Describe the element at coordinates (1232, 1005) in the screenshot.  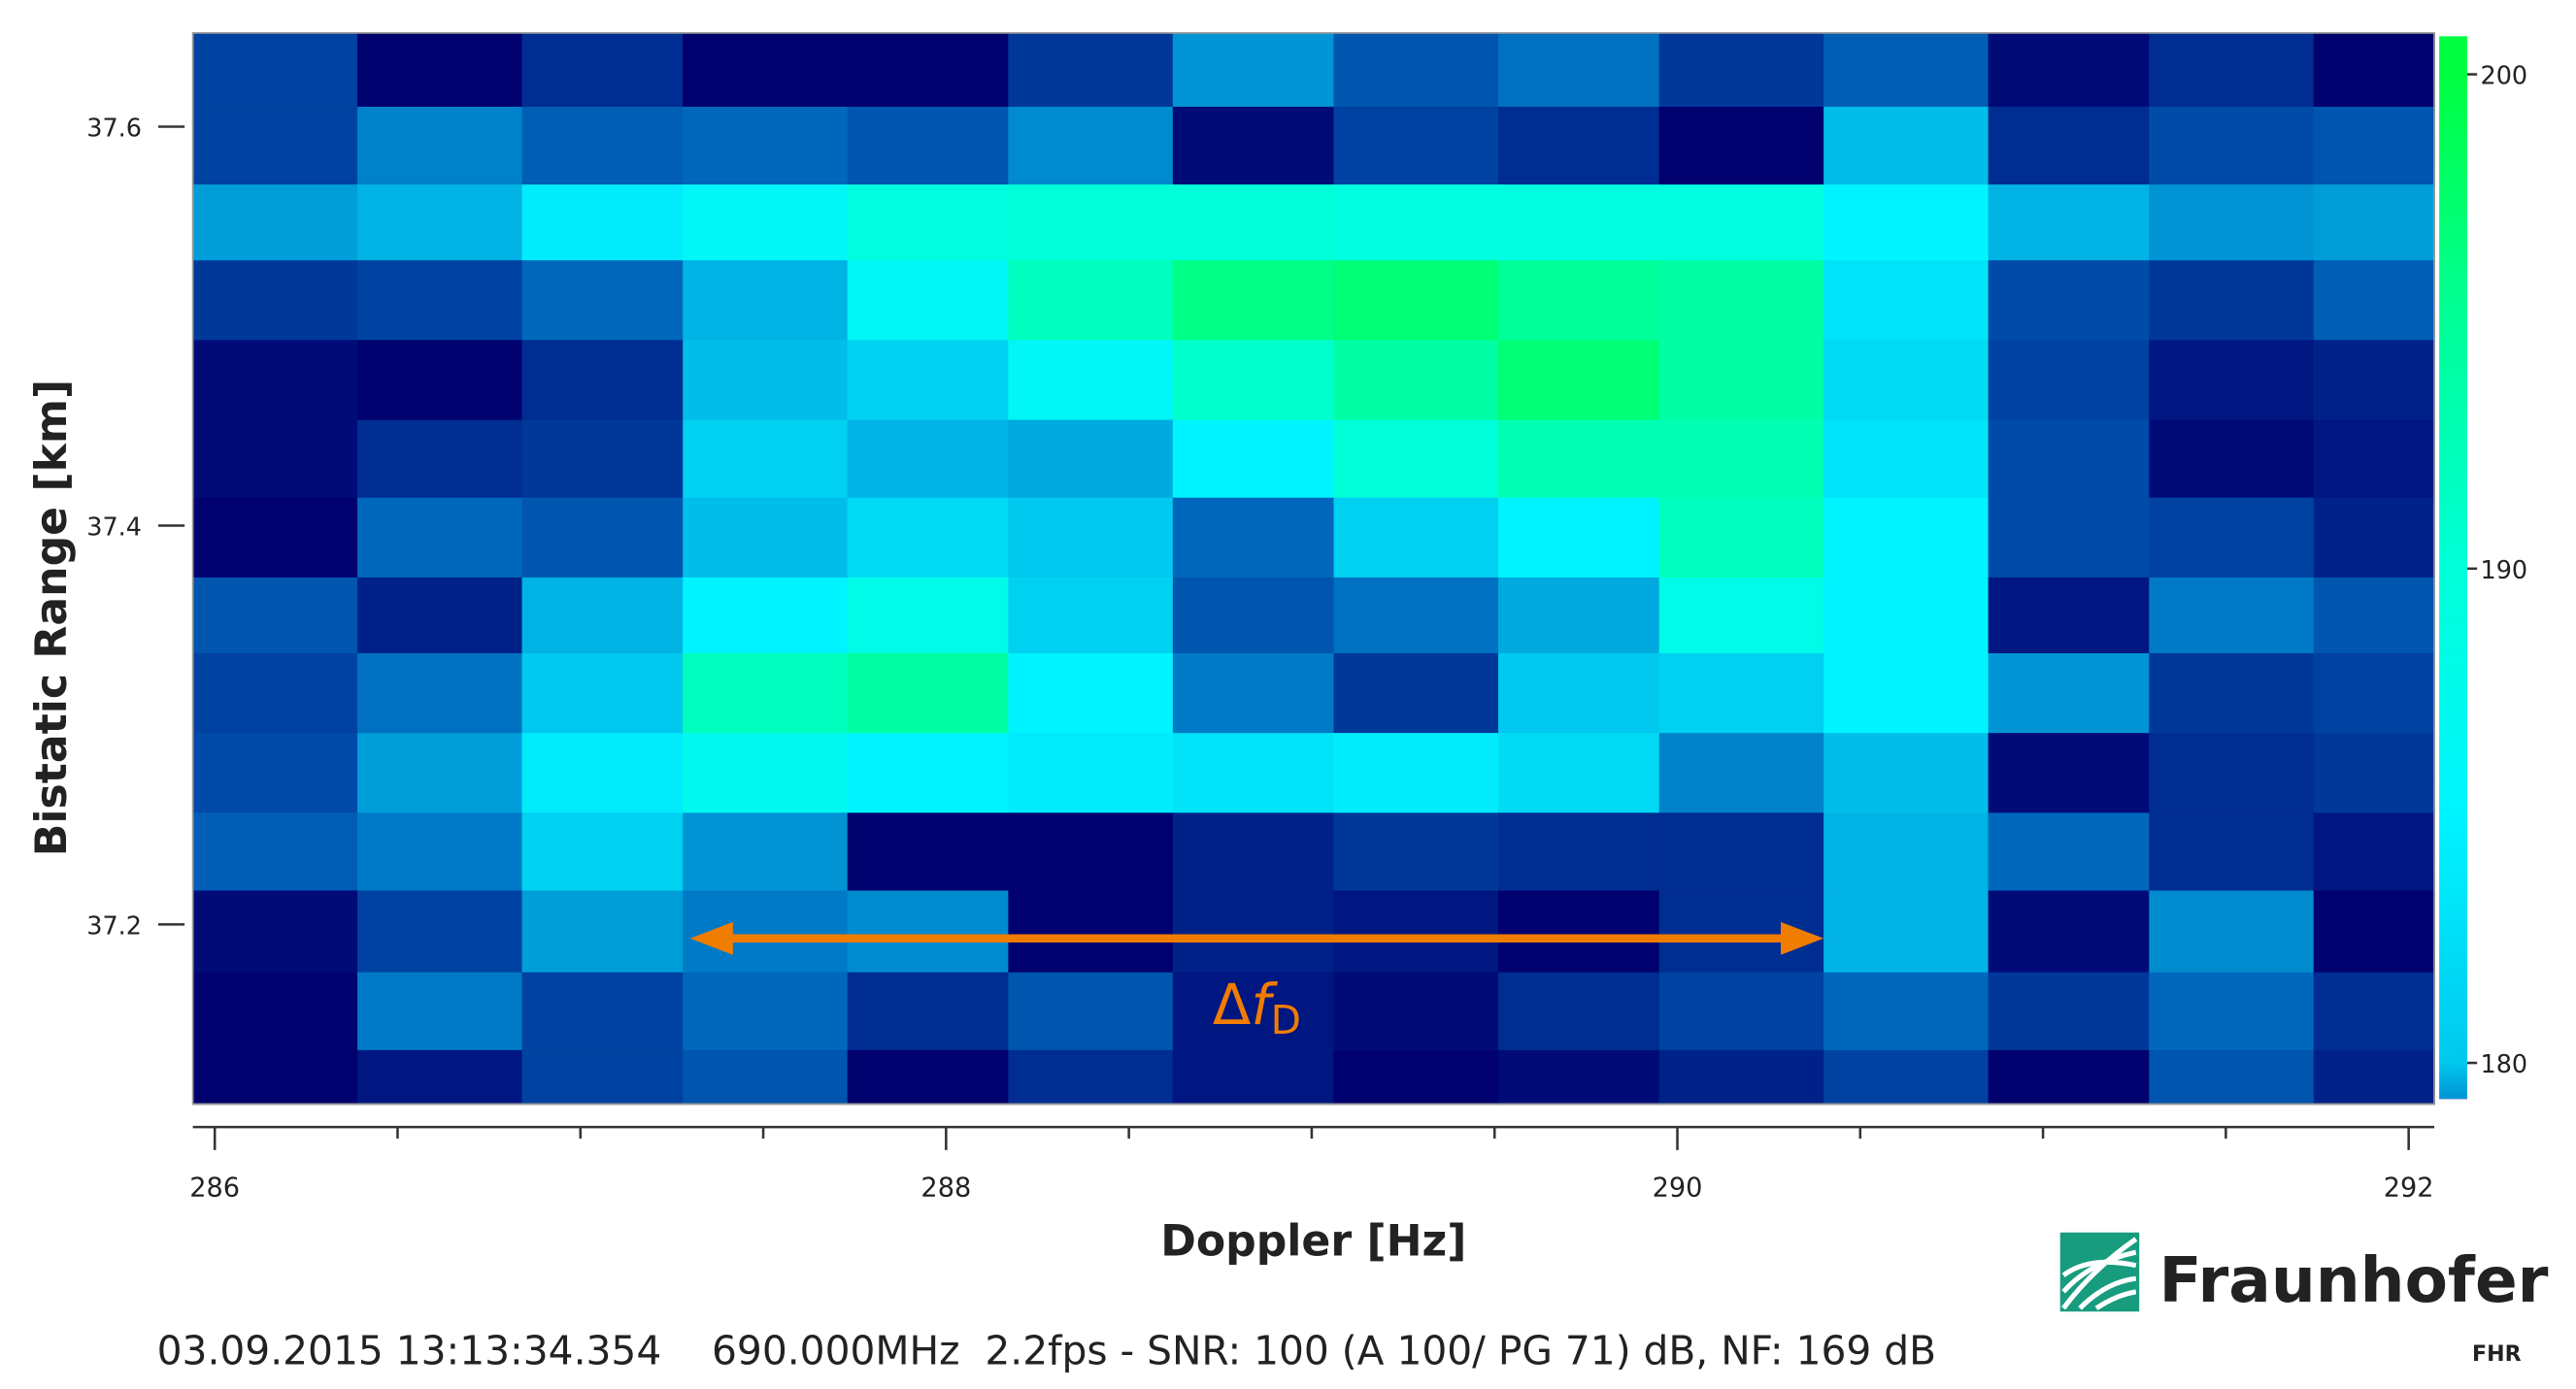
I see `annotation-symbol: Δ` at that location.